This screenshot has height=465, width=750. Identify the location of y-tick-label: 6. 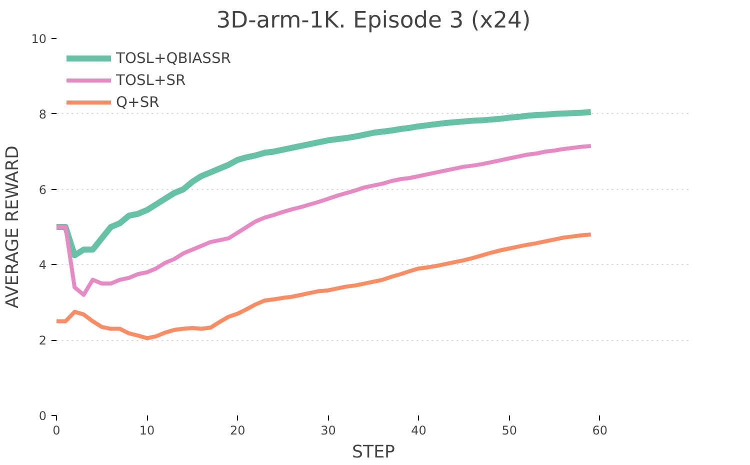
(42, 189).